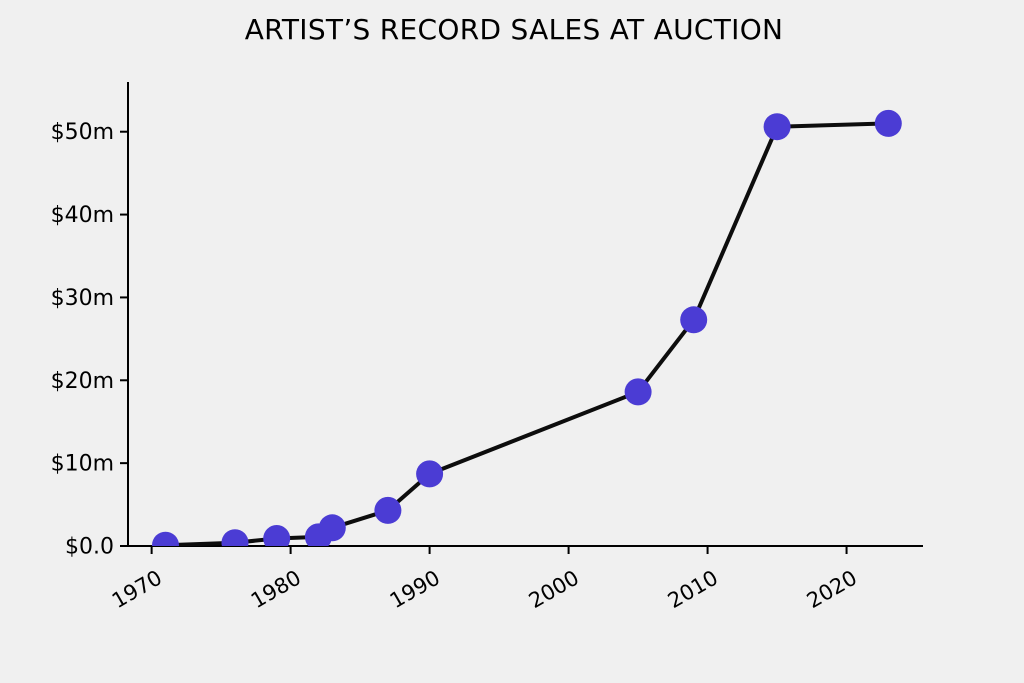 This screenshot has height=683, width=1024. Describe the element at coordinates (832, 590) in the screenshot. I see `x-axis-tick-label: 2020` at that location.